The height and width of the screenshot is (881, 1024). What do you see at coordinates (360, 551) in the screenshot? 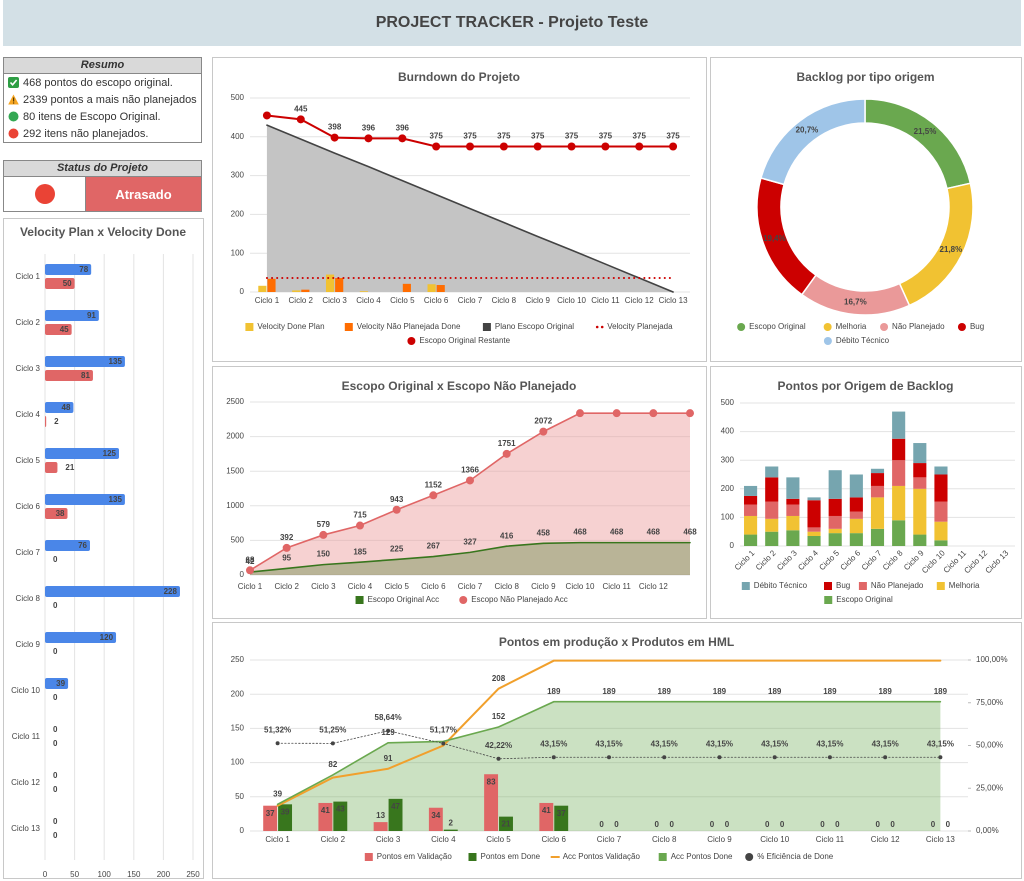
I see `data-label: 185` at bounding box center [360, 551].